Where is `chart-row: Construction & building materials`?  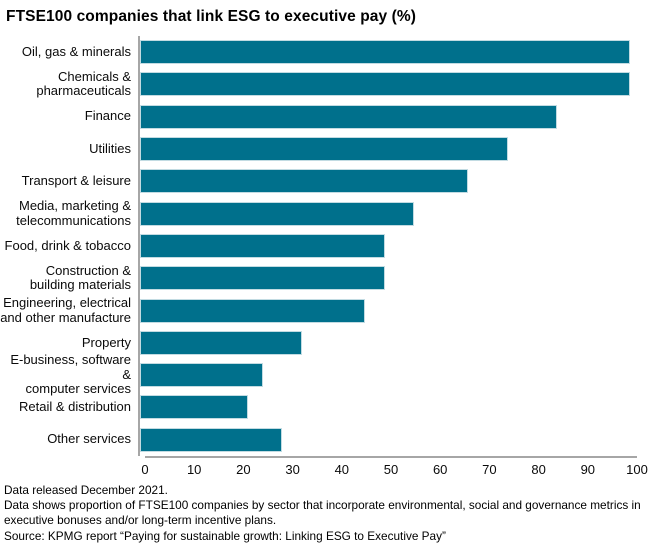 chart-row: Construction & building materials is located at coordinates (330, 278).